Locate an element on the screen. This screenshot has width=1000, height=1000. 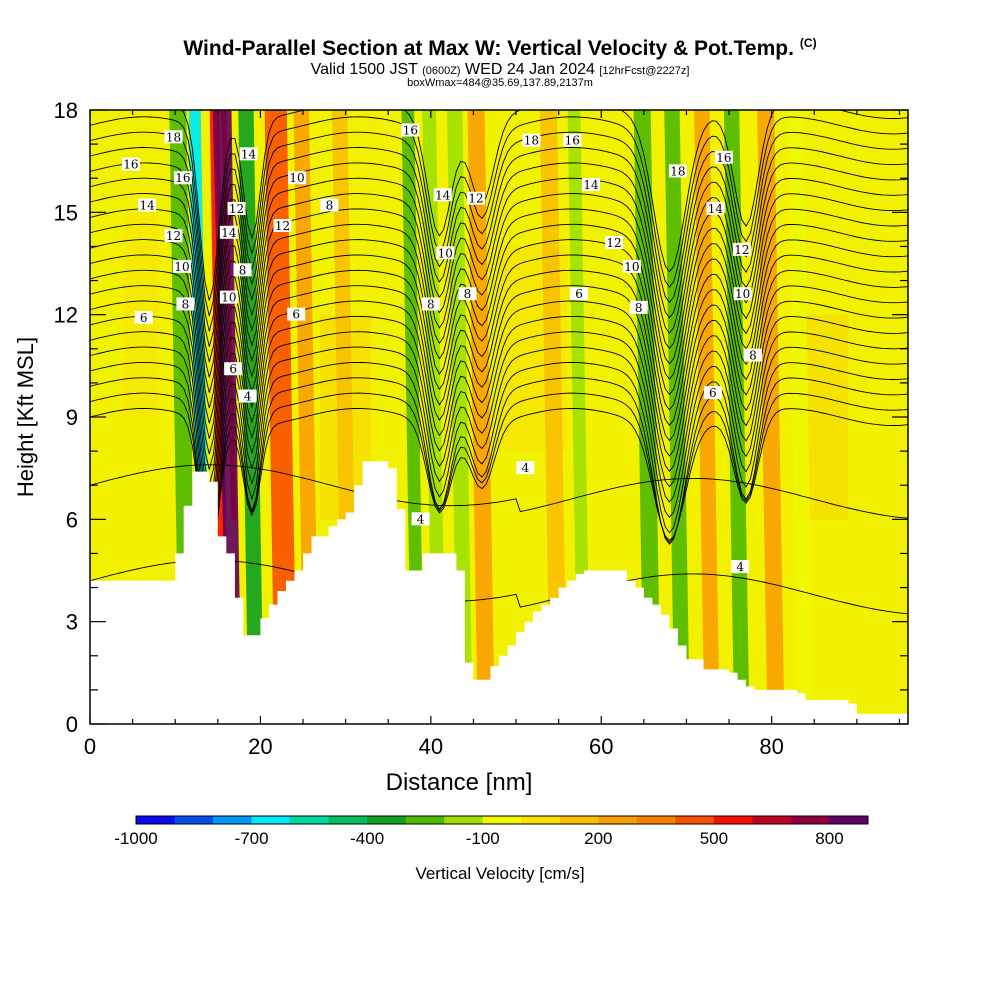
y-tick-label: 0 is located at coordinates (72, 724).